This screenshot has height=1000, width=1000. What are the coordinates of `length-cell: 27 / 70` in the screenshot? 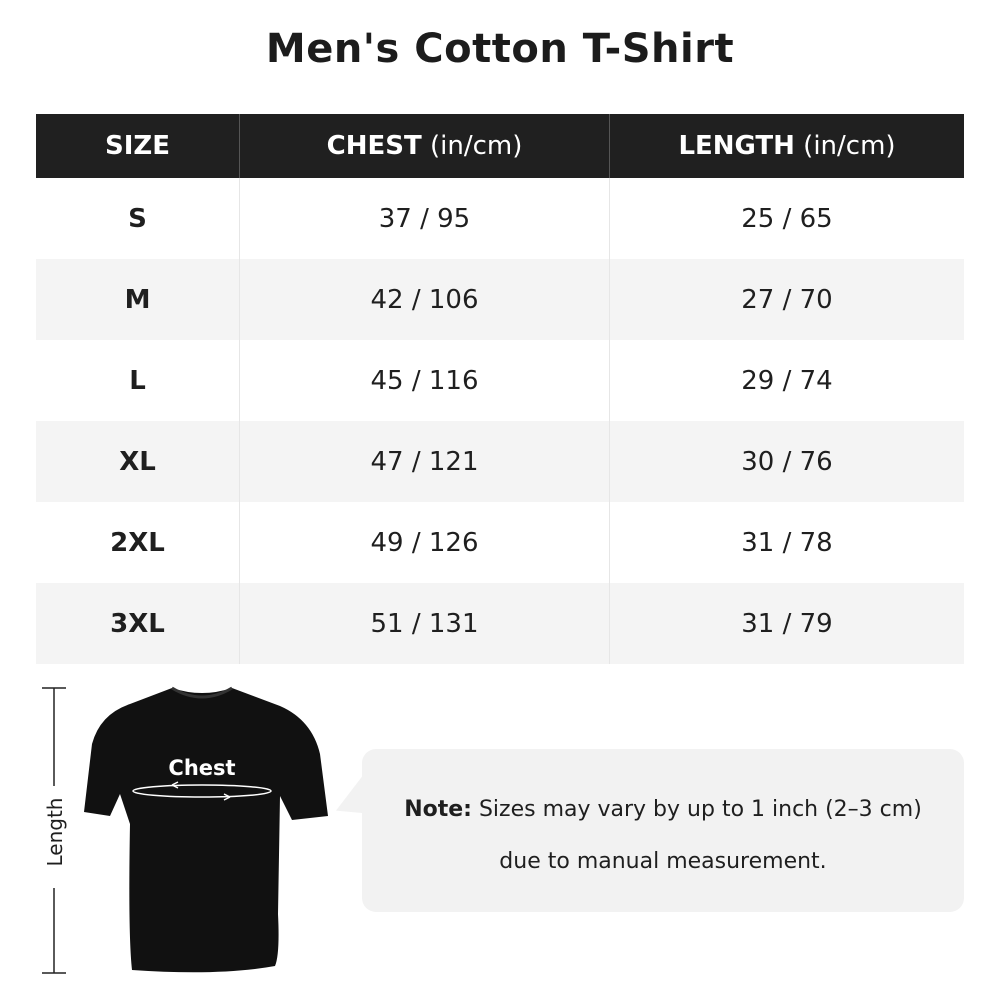 It's located at (786, 299).